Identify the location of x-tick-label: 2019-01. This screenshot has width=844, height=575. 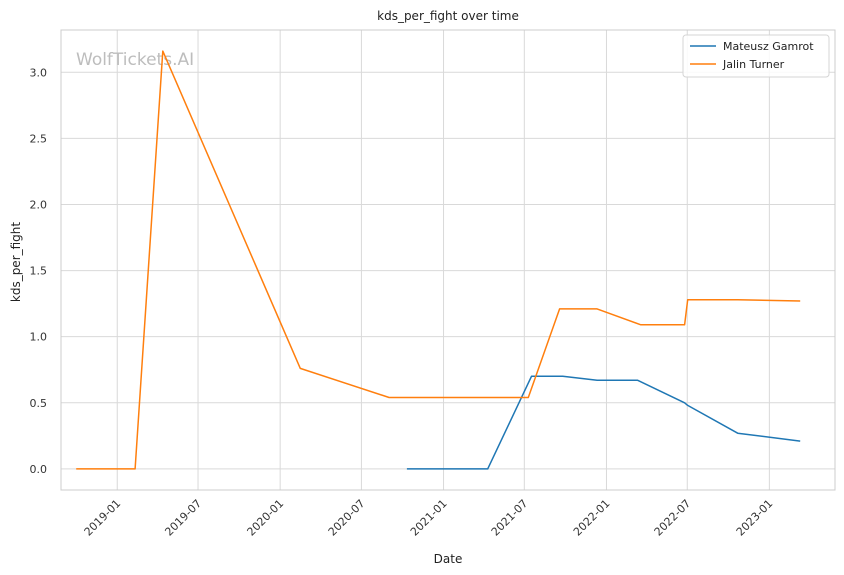
(103, 518).